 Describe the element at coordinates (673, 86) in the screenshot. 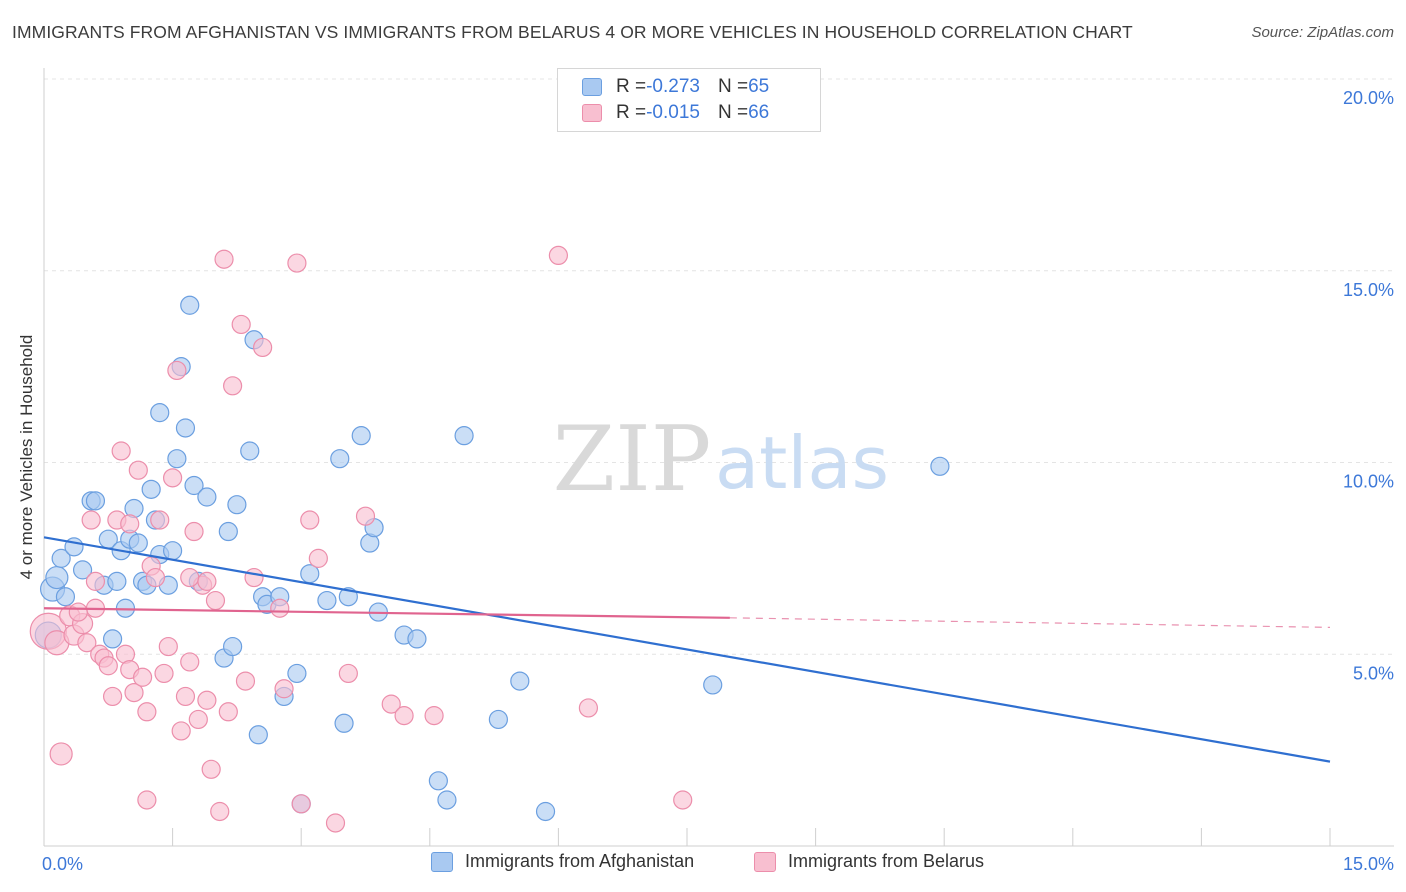

I see `r-value: -0.273` at that location.